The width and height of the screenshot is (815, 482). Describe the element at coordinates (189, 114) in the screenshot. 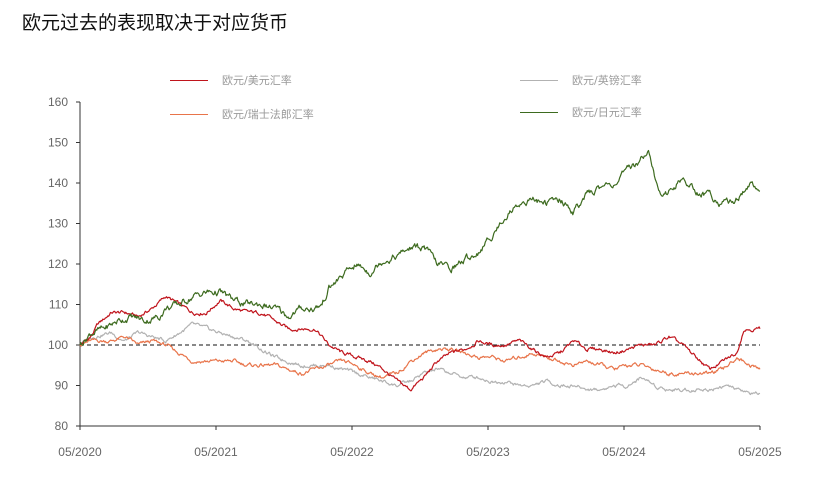

I see `legend-swatch-eurchf` at that location.